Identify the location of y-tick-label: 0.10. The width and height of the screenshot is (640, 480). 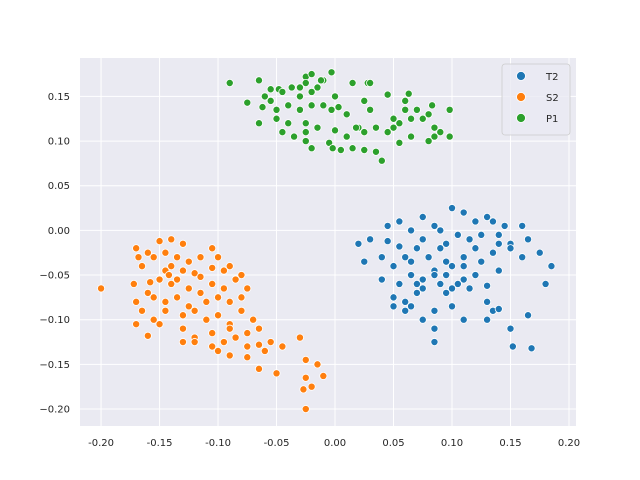
(59, 142).